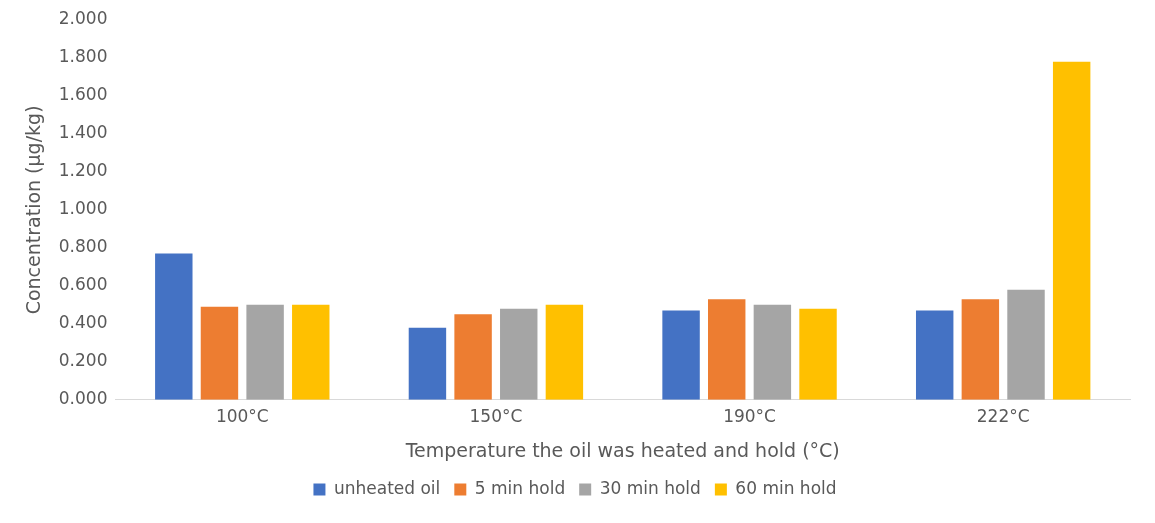 This screenshot has height=523, width=1155. Describe the element at coordinates (83, 18) in the screenshot. I see `y-tick-label: 2.000` at that location.